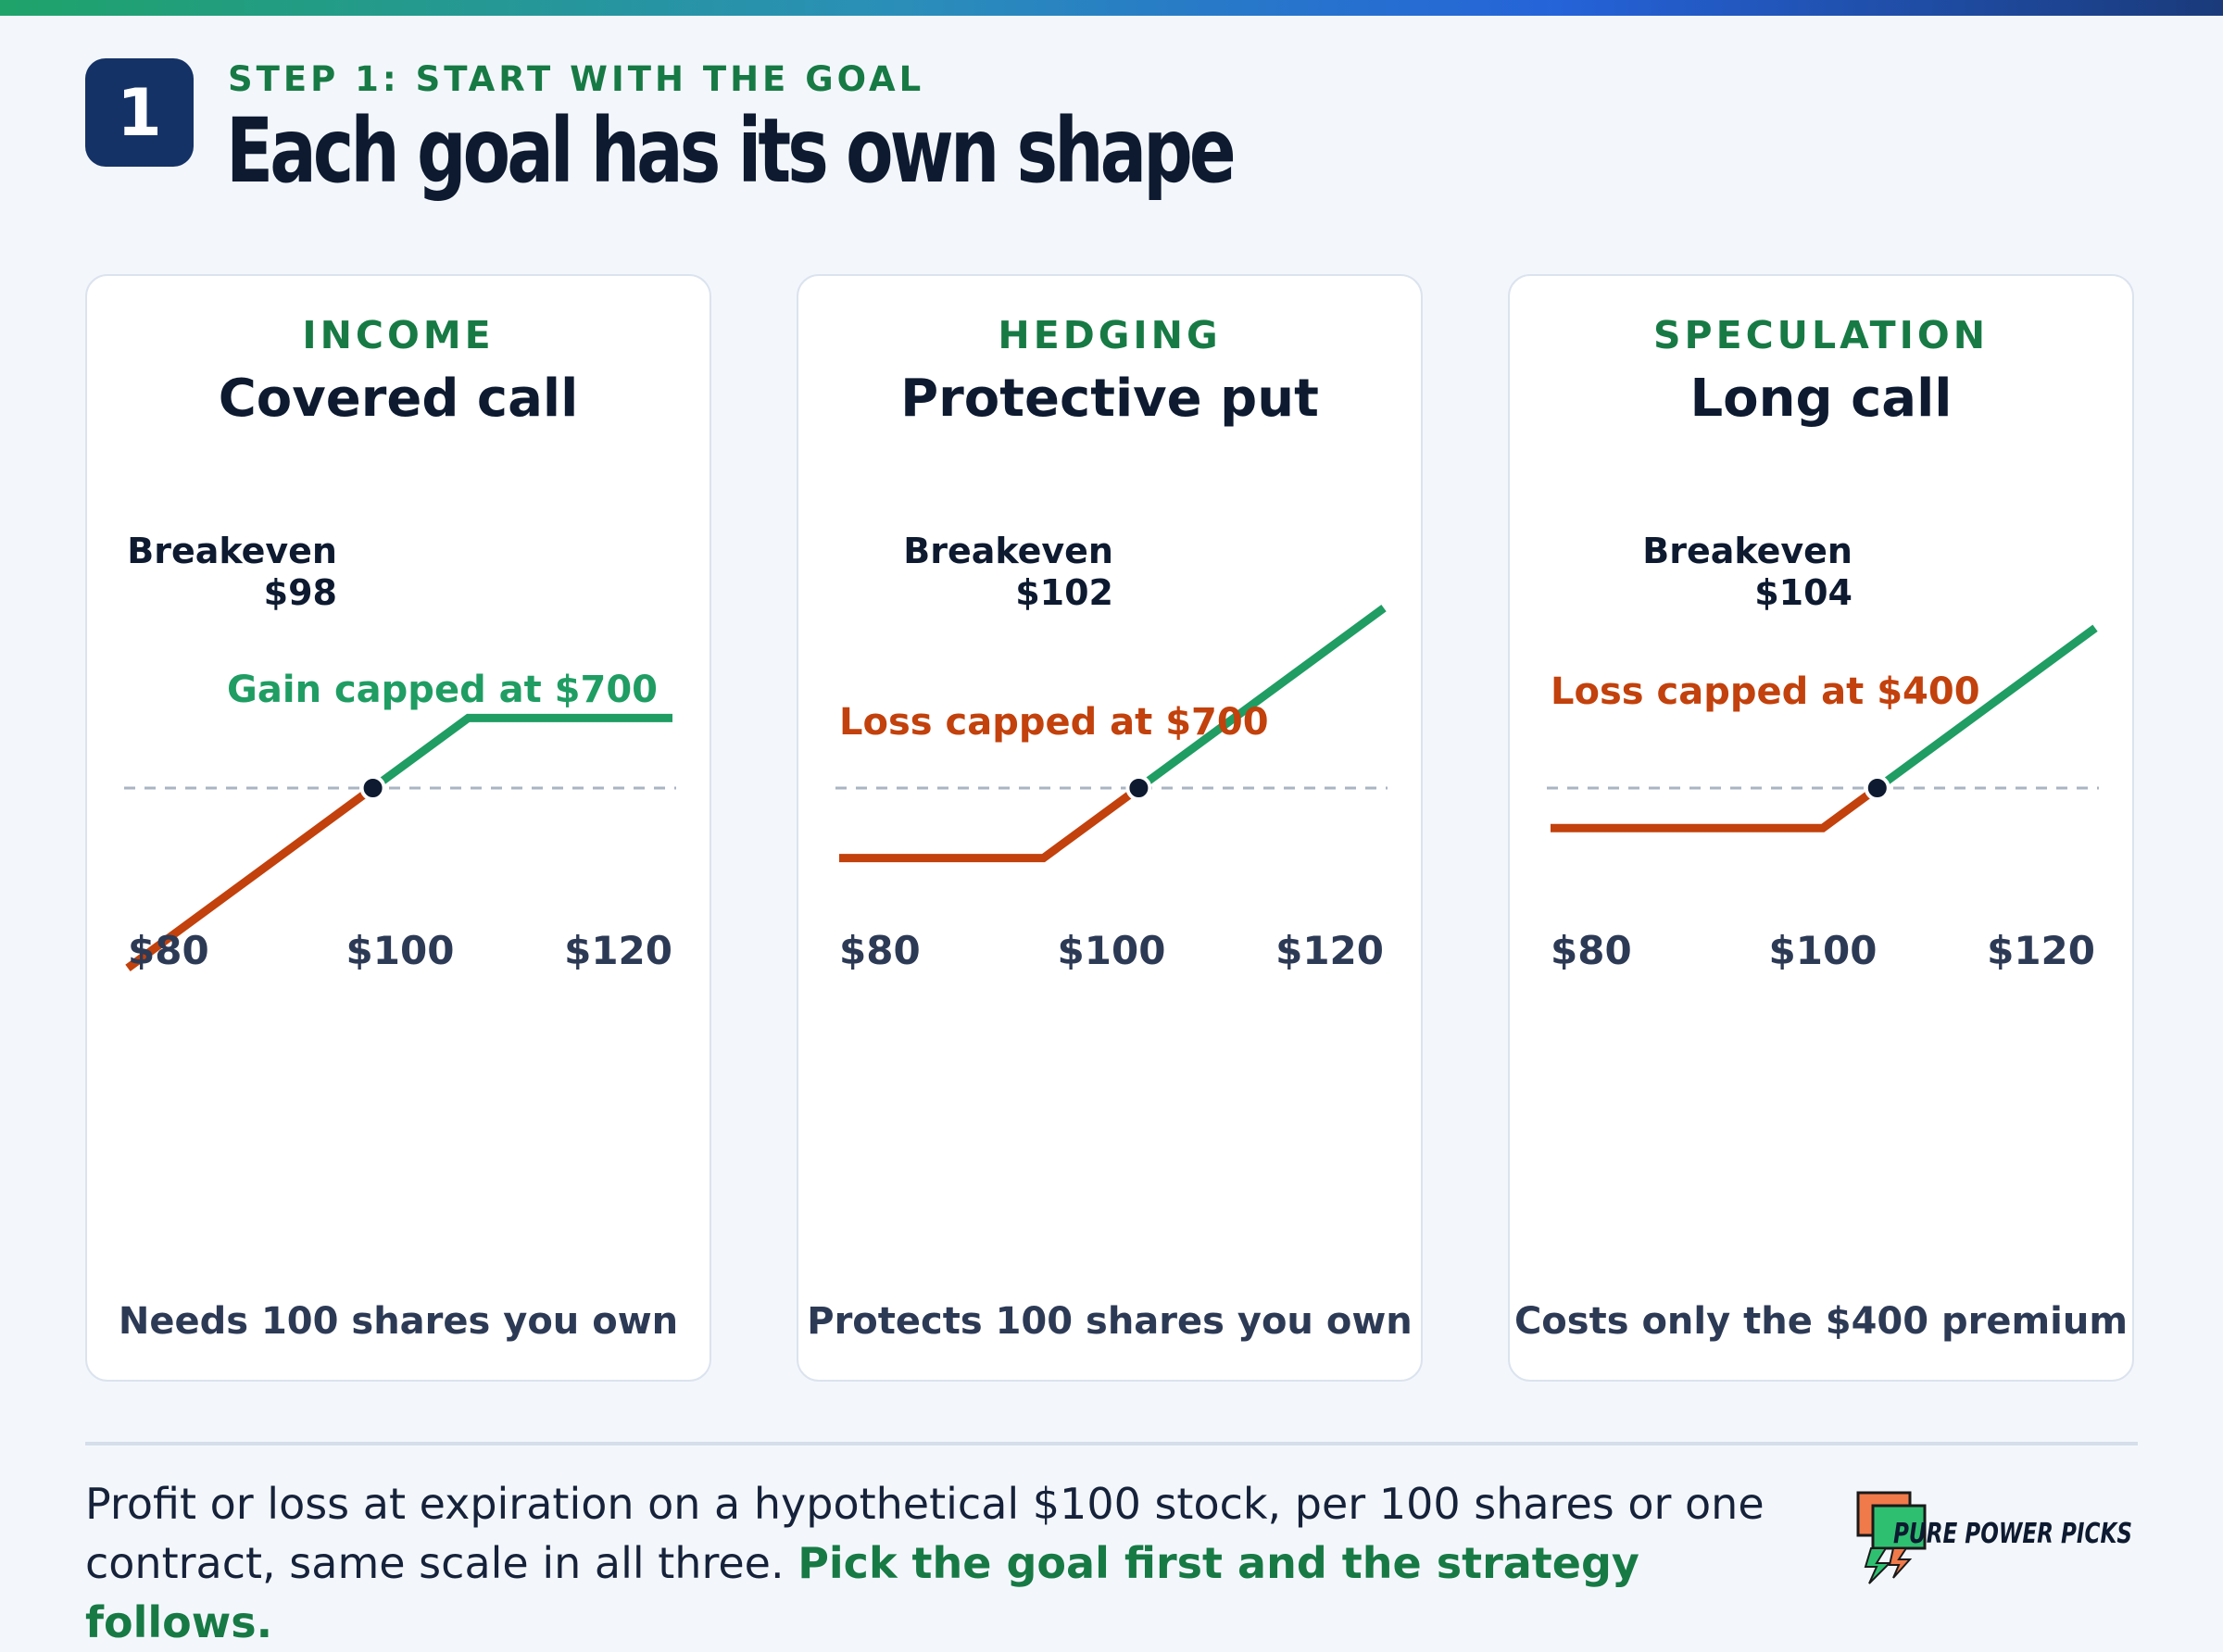  What do you see at coordinates (1111, 8) in the screenshot?
I see `top-gradient-bar` at bounding box center [1111, 8].